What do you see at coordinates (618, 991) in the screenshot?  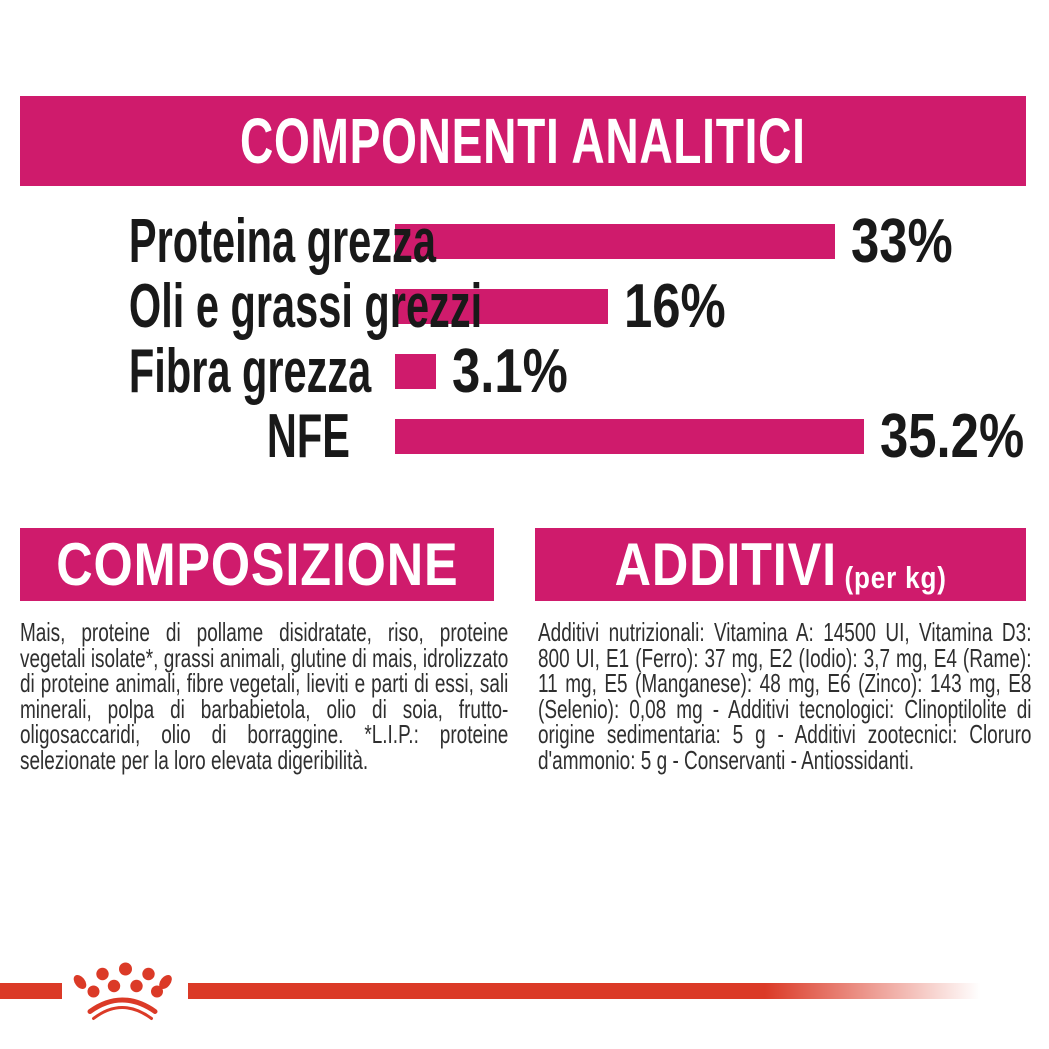 I see `footer-ribbon-right` at bounding box center [618, 991].